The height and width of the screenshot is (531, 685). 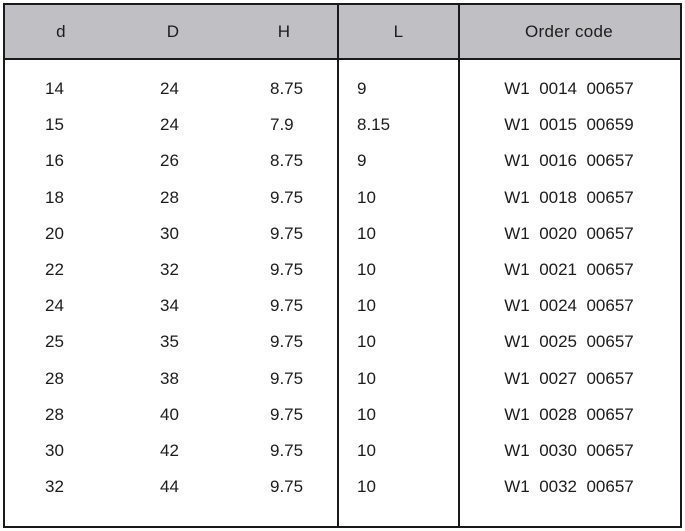 I want to click on cell-order-code: W1 0032 00657, so click(x=569, y=487).